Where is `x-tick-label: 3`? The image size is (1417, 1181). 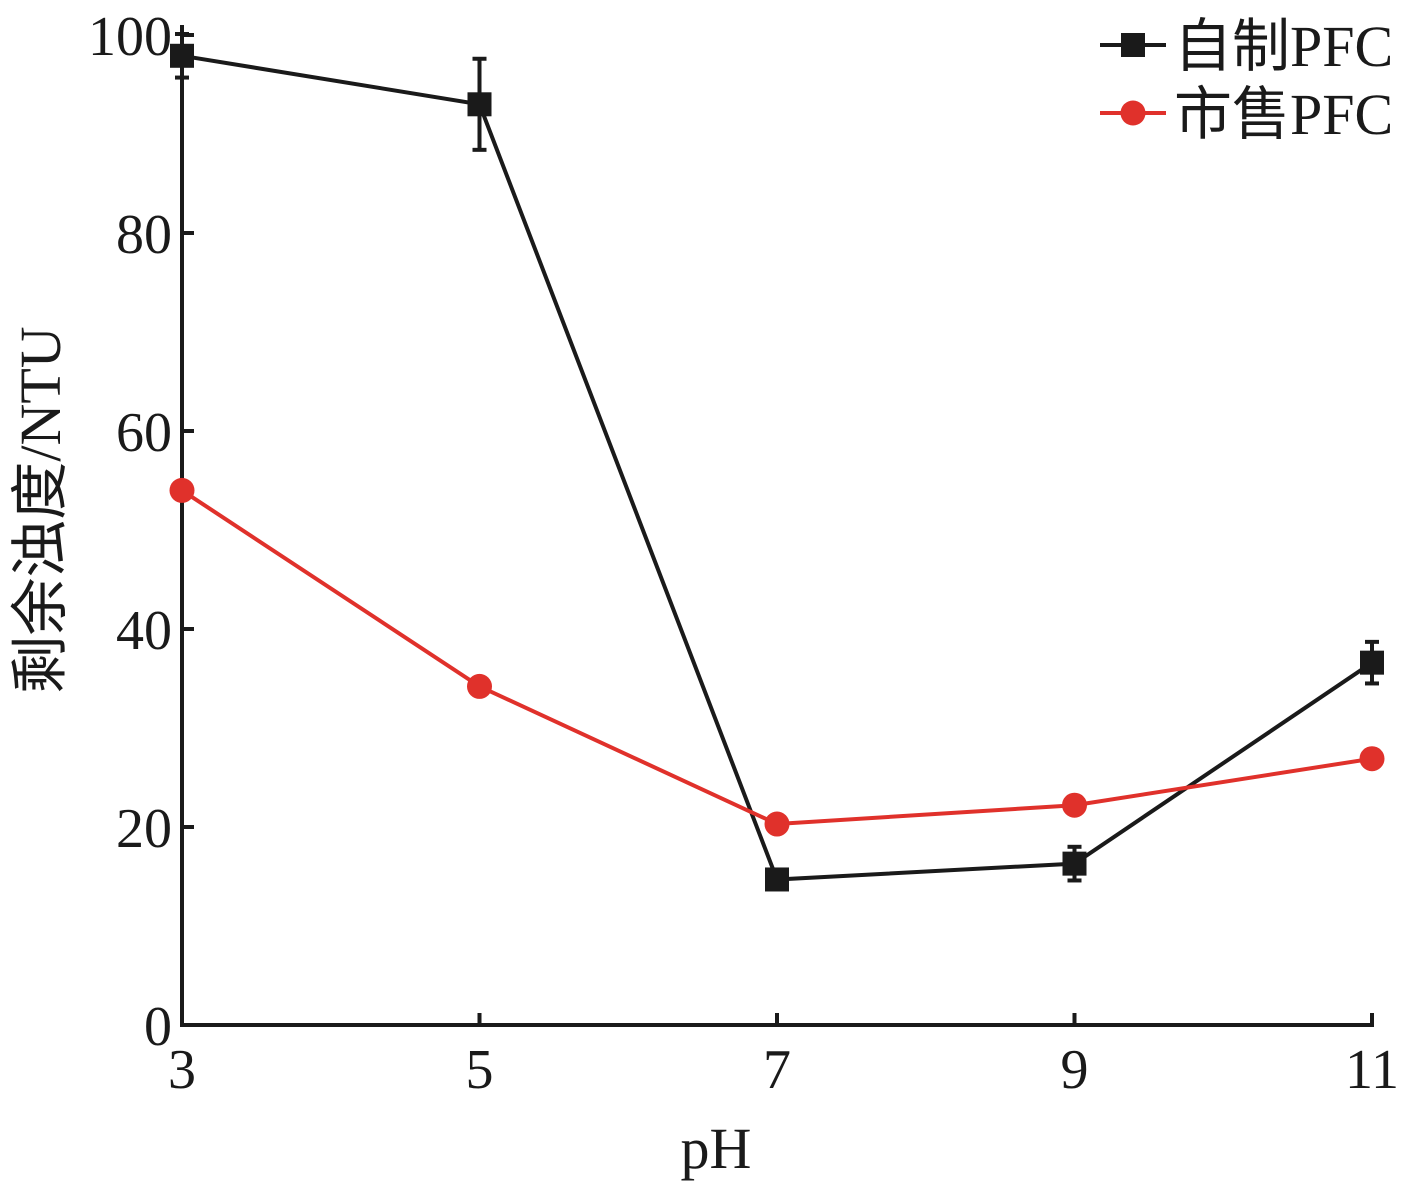 x-tick-label: 3 is located at coordinates (182, 1070).